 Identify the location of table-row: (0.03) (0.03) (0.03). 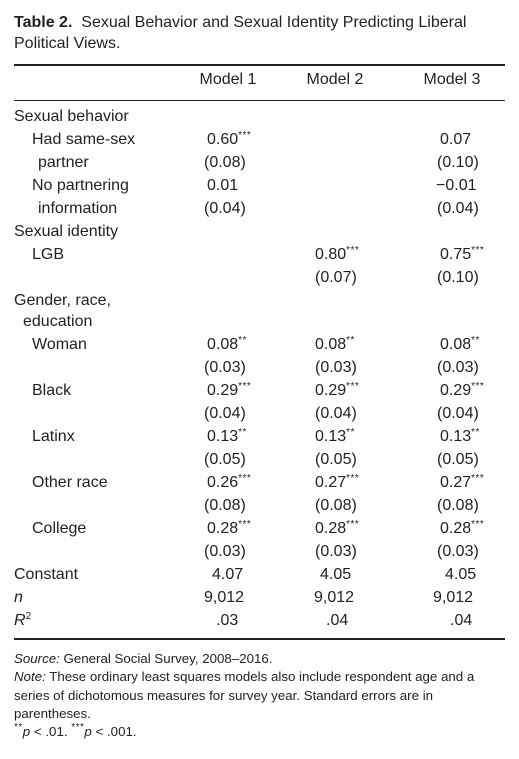
(259, 551).